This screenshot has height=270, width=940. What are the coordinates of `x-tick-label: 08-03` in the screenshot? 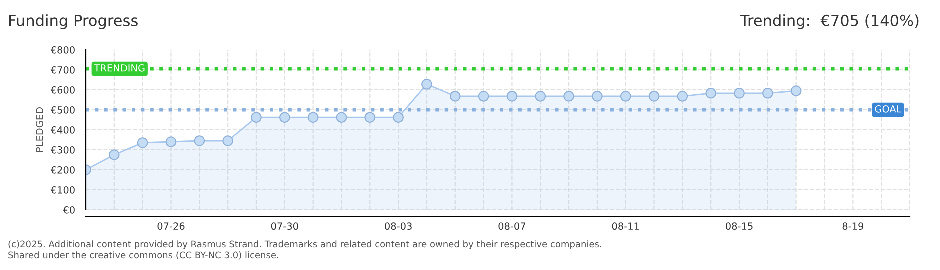 It's located at (398, 226).